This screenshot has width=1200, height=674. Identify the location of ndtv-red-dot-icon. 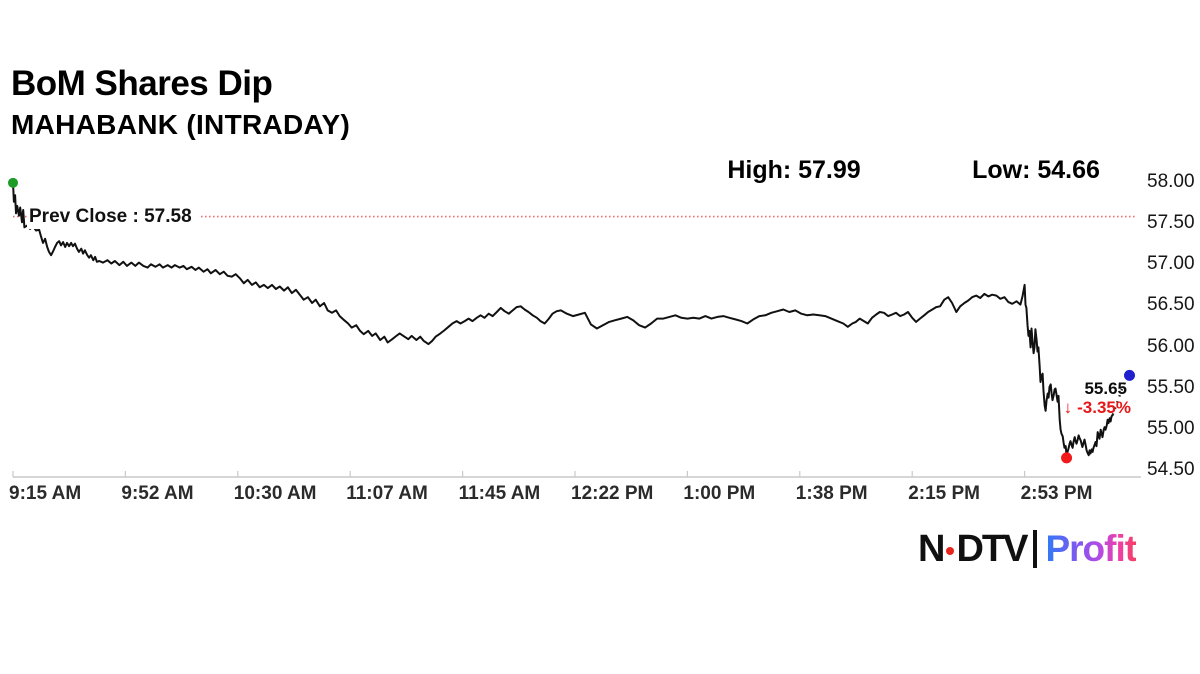
(950, 551).